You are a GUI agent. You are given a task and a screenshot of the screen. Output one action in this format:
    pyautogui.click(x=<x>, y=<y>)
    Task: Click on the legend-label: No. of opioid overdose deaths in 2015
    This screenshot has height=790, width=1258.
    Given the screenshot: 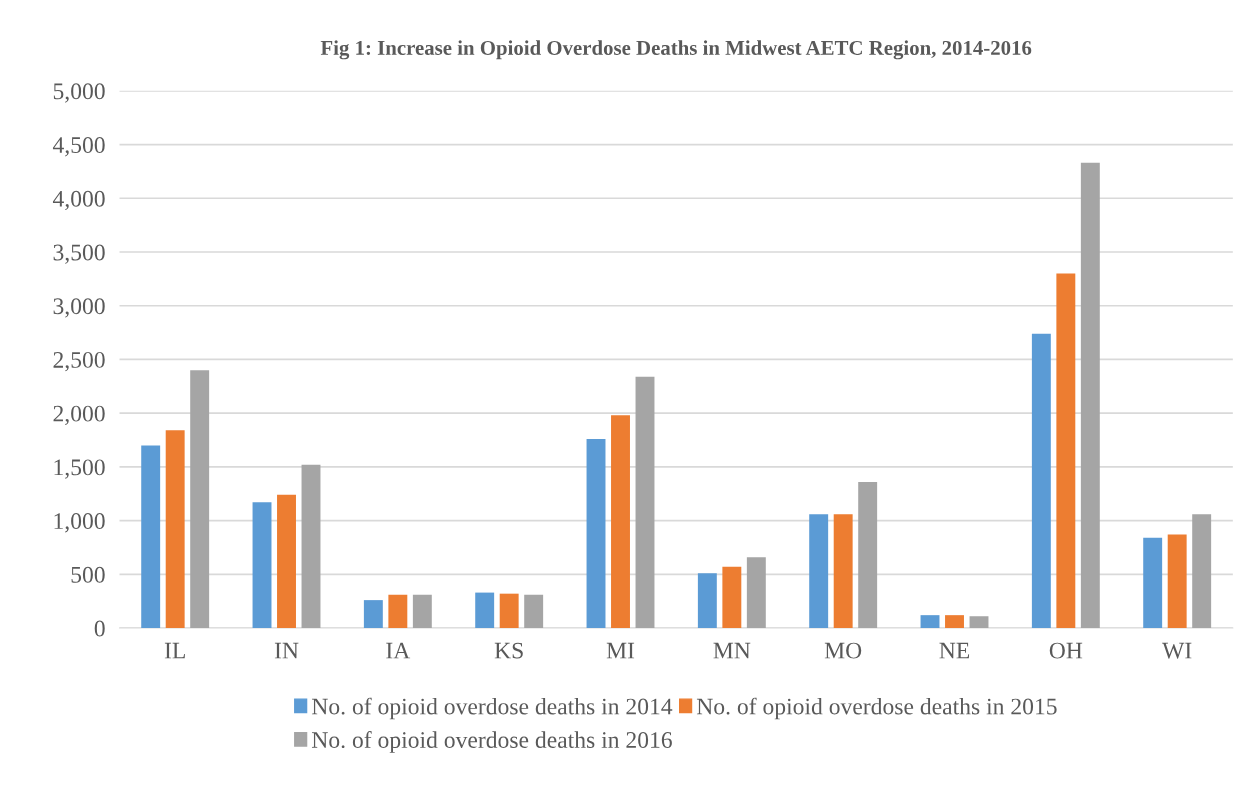 What is the action you would take?
    pyautogui.click(x=876, y=708)
    